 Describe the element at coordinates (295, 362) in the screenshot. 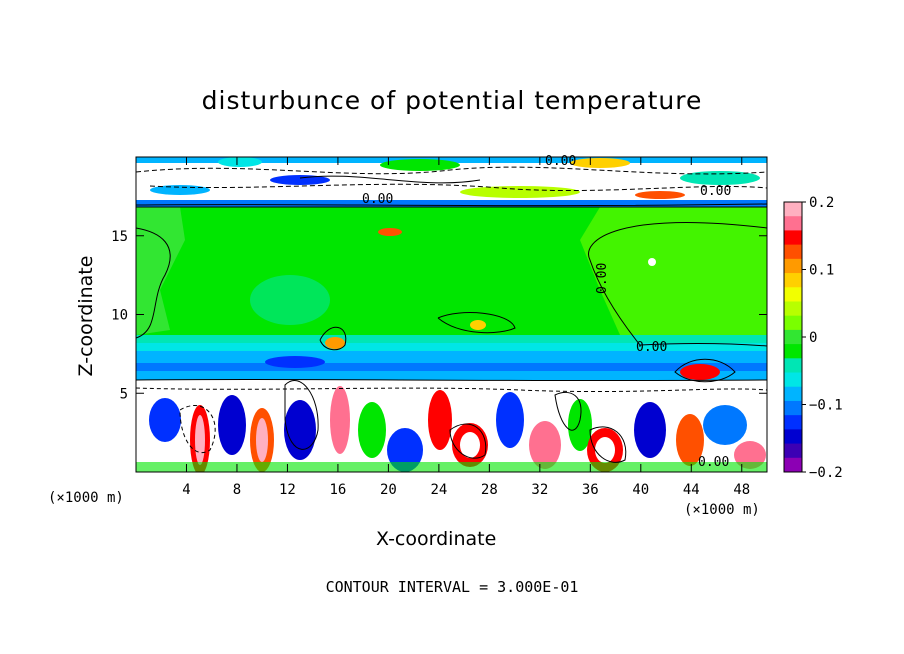

I see `cold-core` at that location.